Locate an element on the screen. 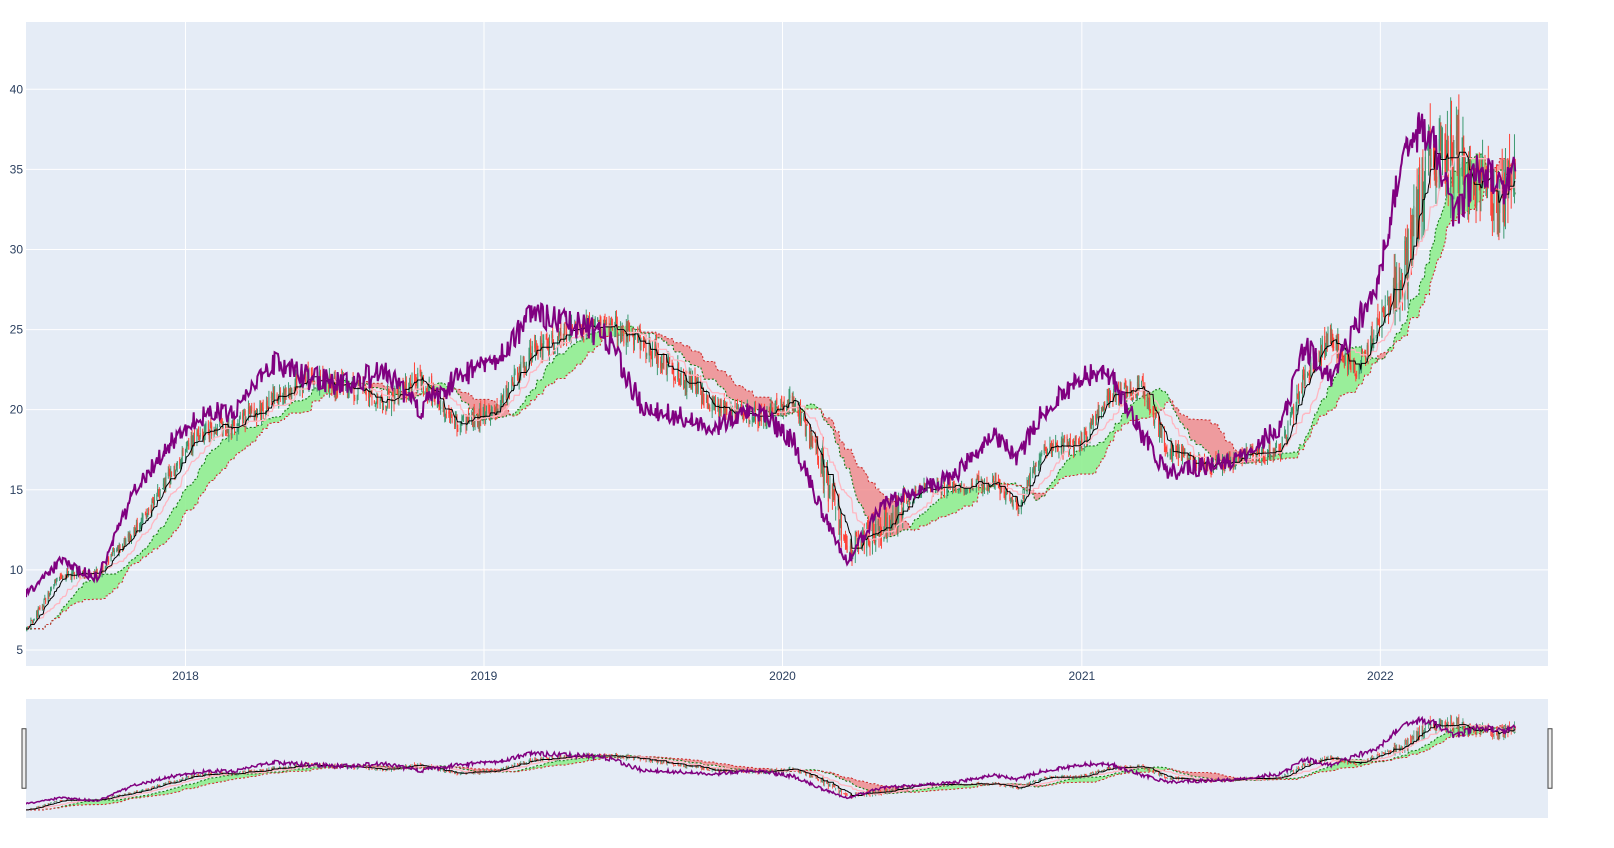  x-axis: 2018 2019 2020 2021 2022 is located at coordinates (783, 676).